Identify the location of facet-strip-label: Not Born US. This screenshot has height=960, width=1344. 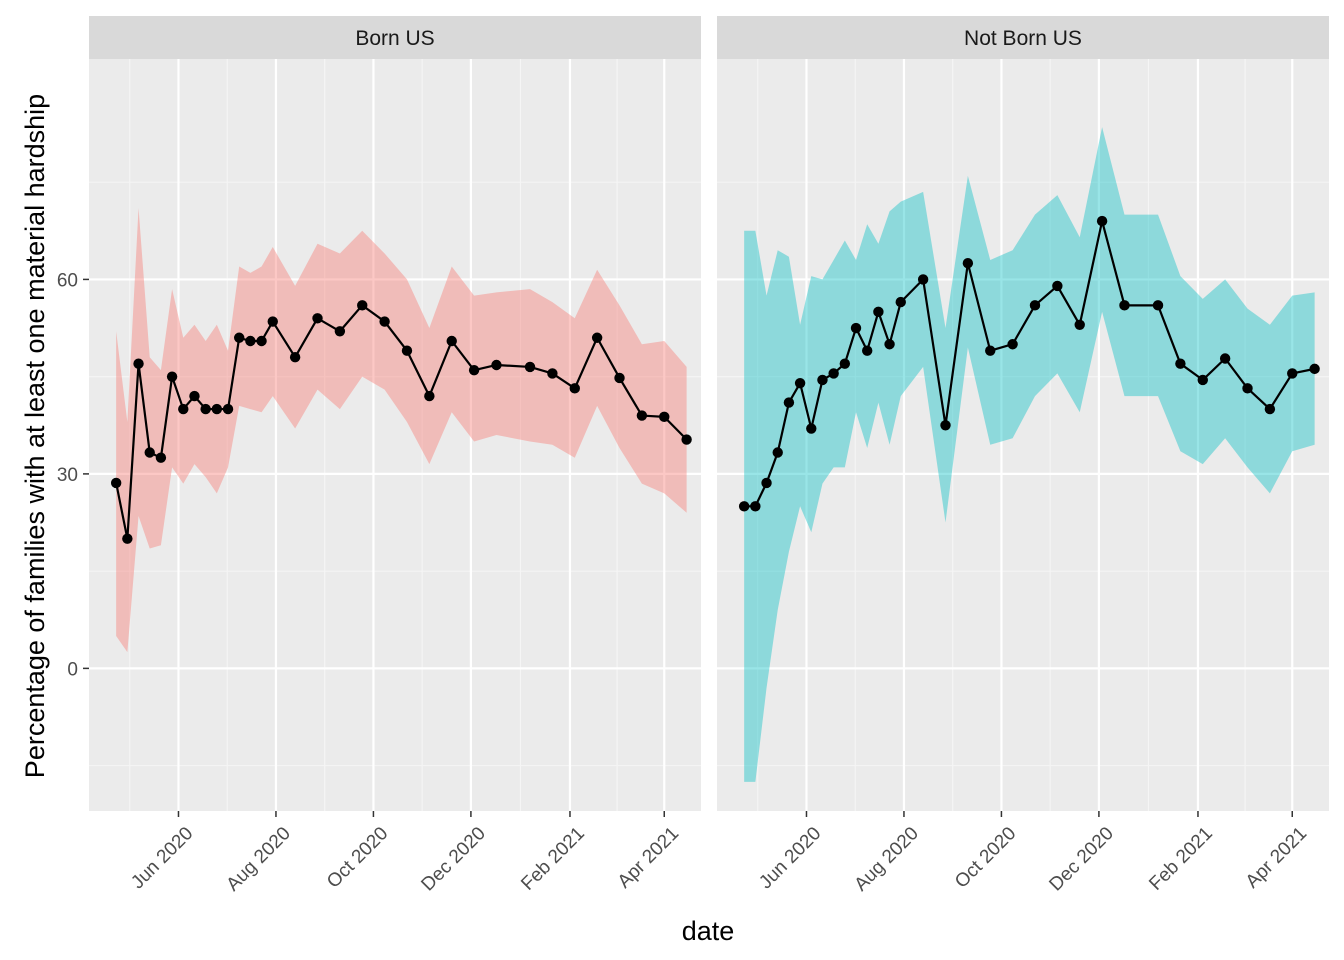
(1023, 38).